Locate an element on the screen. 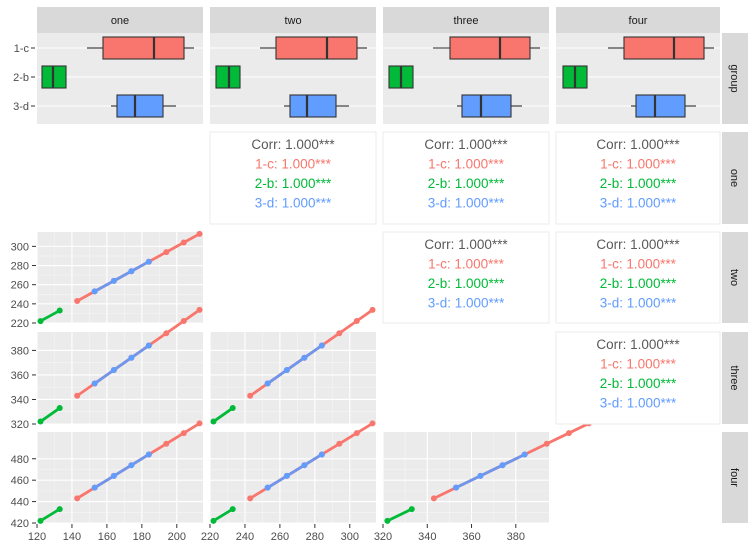  scatter-panel-four-three is located at coordinates (466, 477).